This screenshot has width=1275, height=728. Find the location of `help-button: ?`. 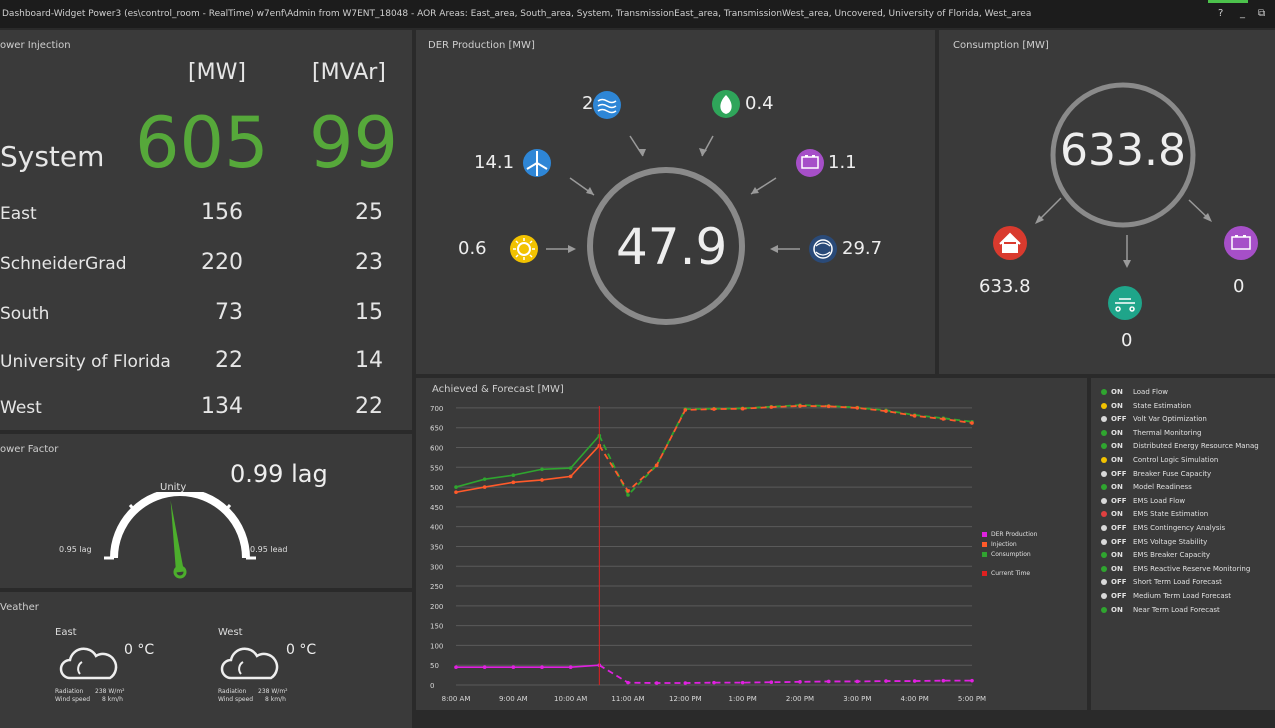

help-button: ? is located at coordinates (1221, 13).